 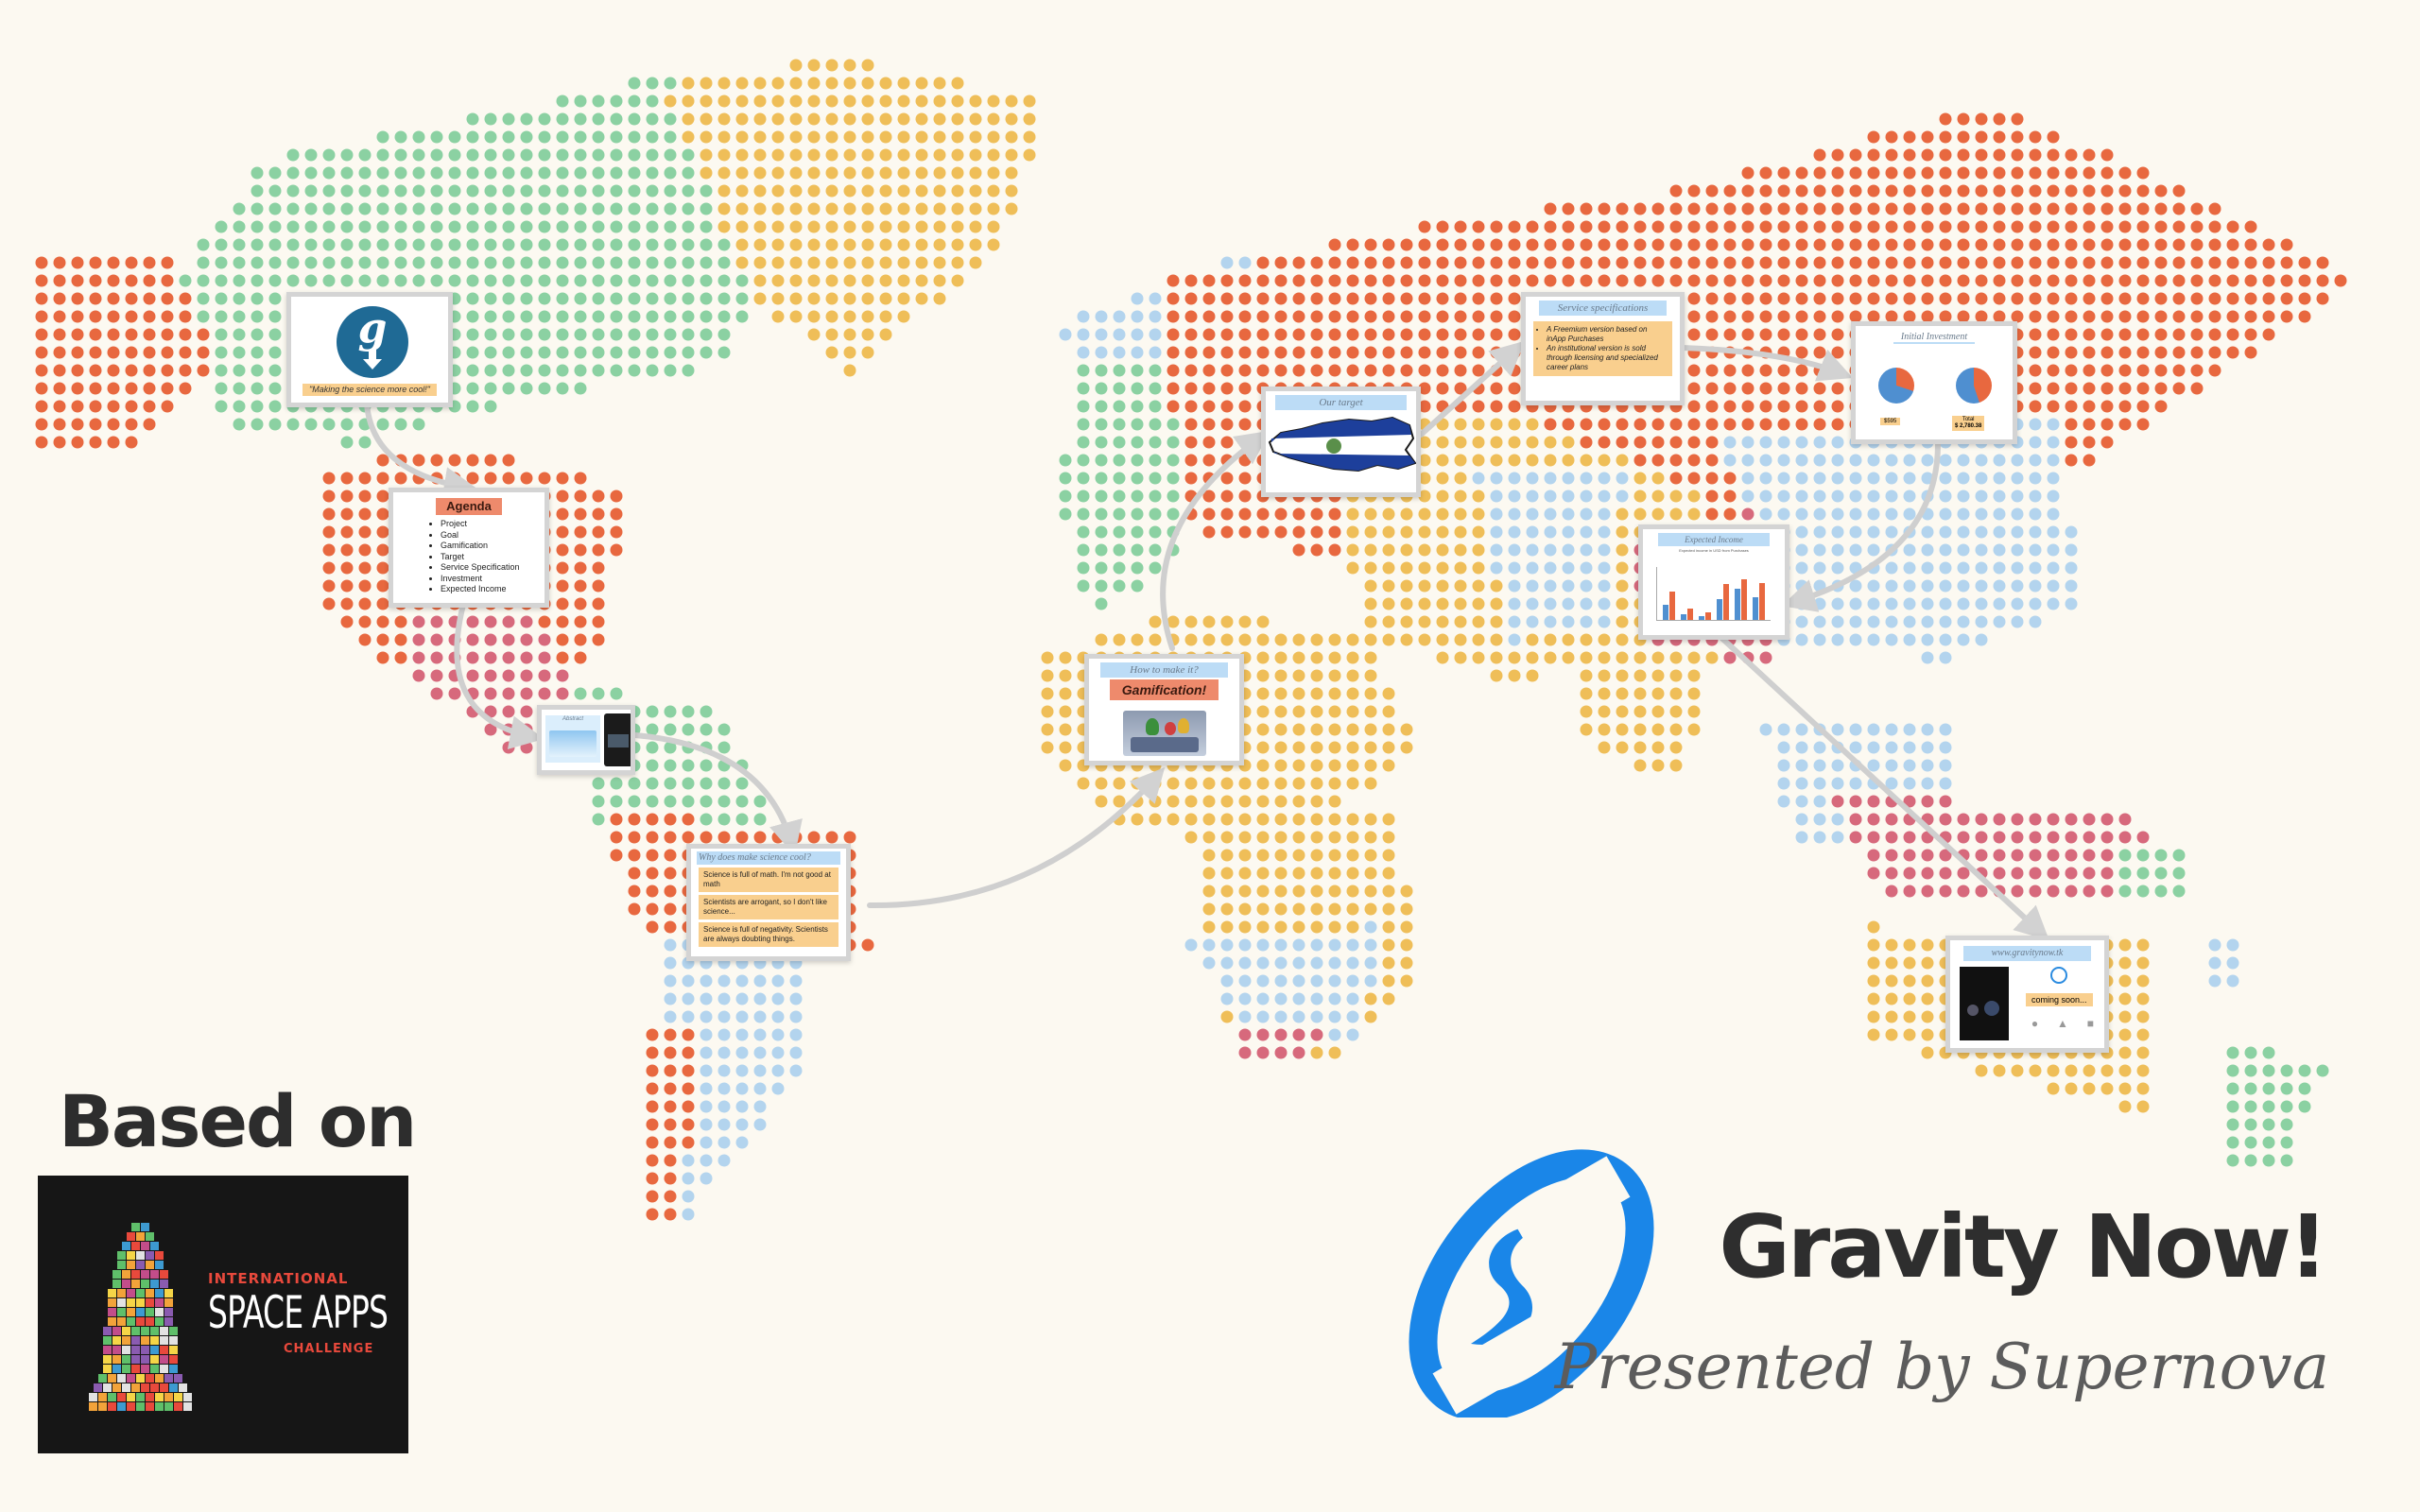 What do you see at coordinates (1762, 601) in the screenshot?
I see `income-bar` at bounding box center [1762, 601].